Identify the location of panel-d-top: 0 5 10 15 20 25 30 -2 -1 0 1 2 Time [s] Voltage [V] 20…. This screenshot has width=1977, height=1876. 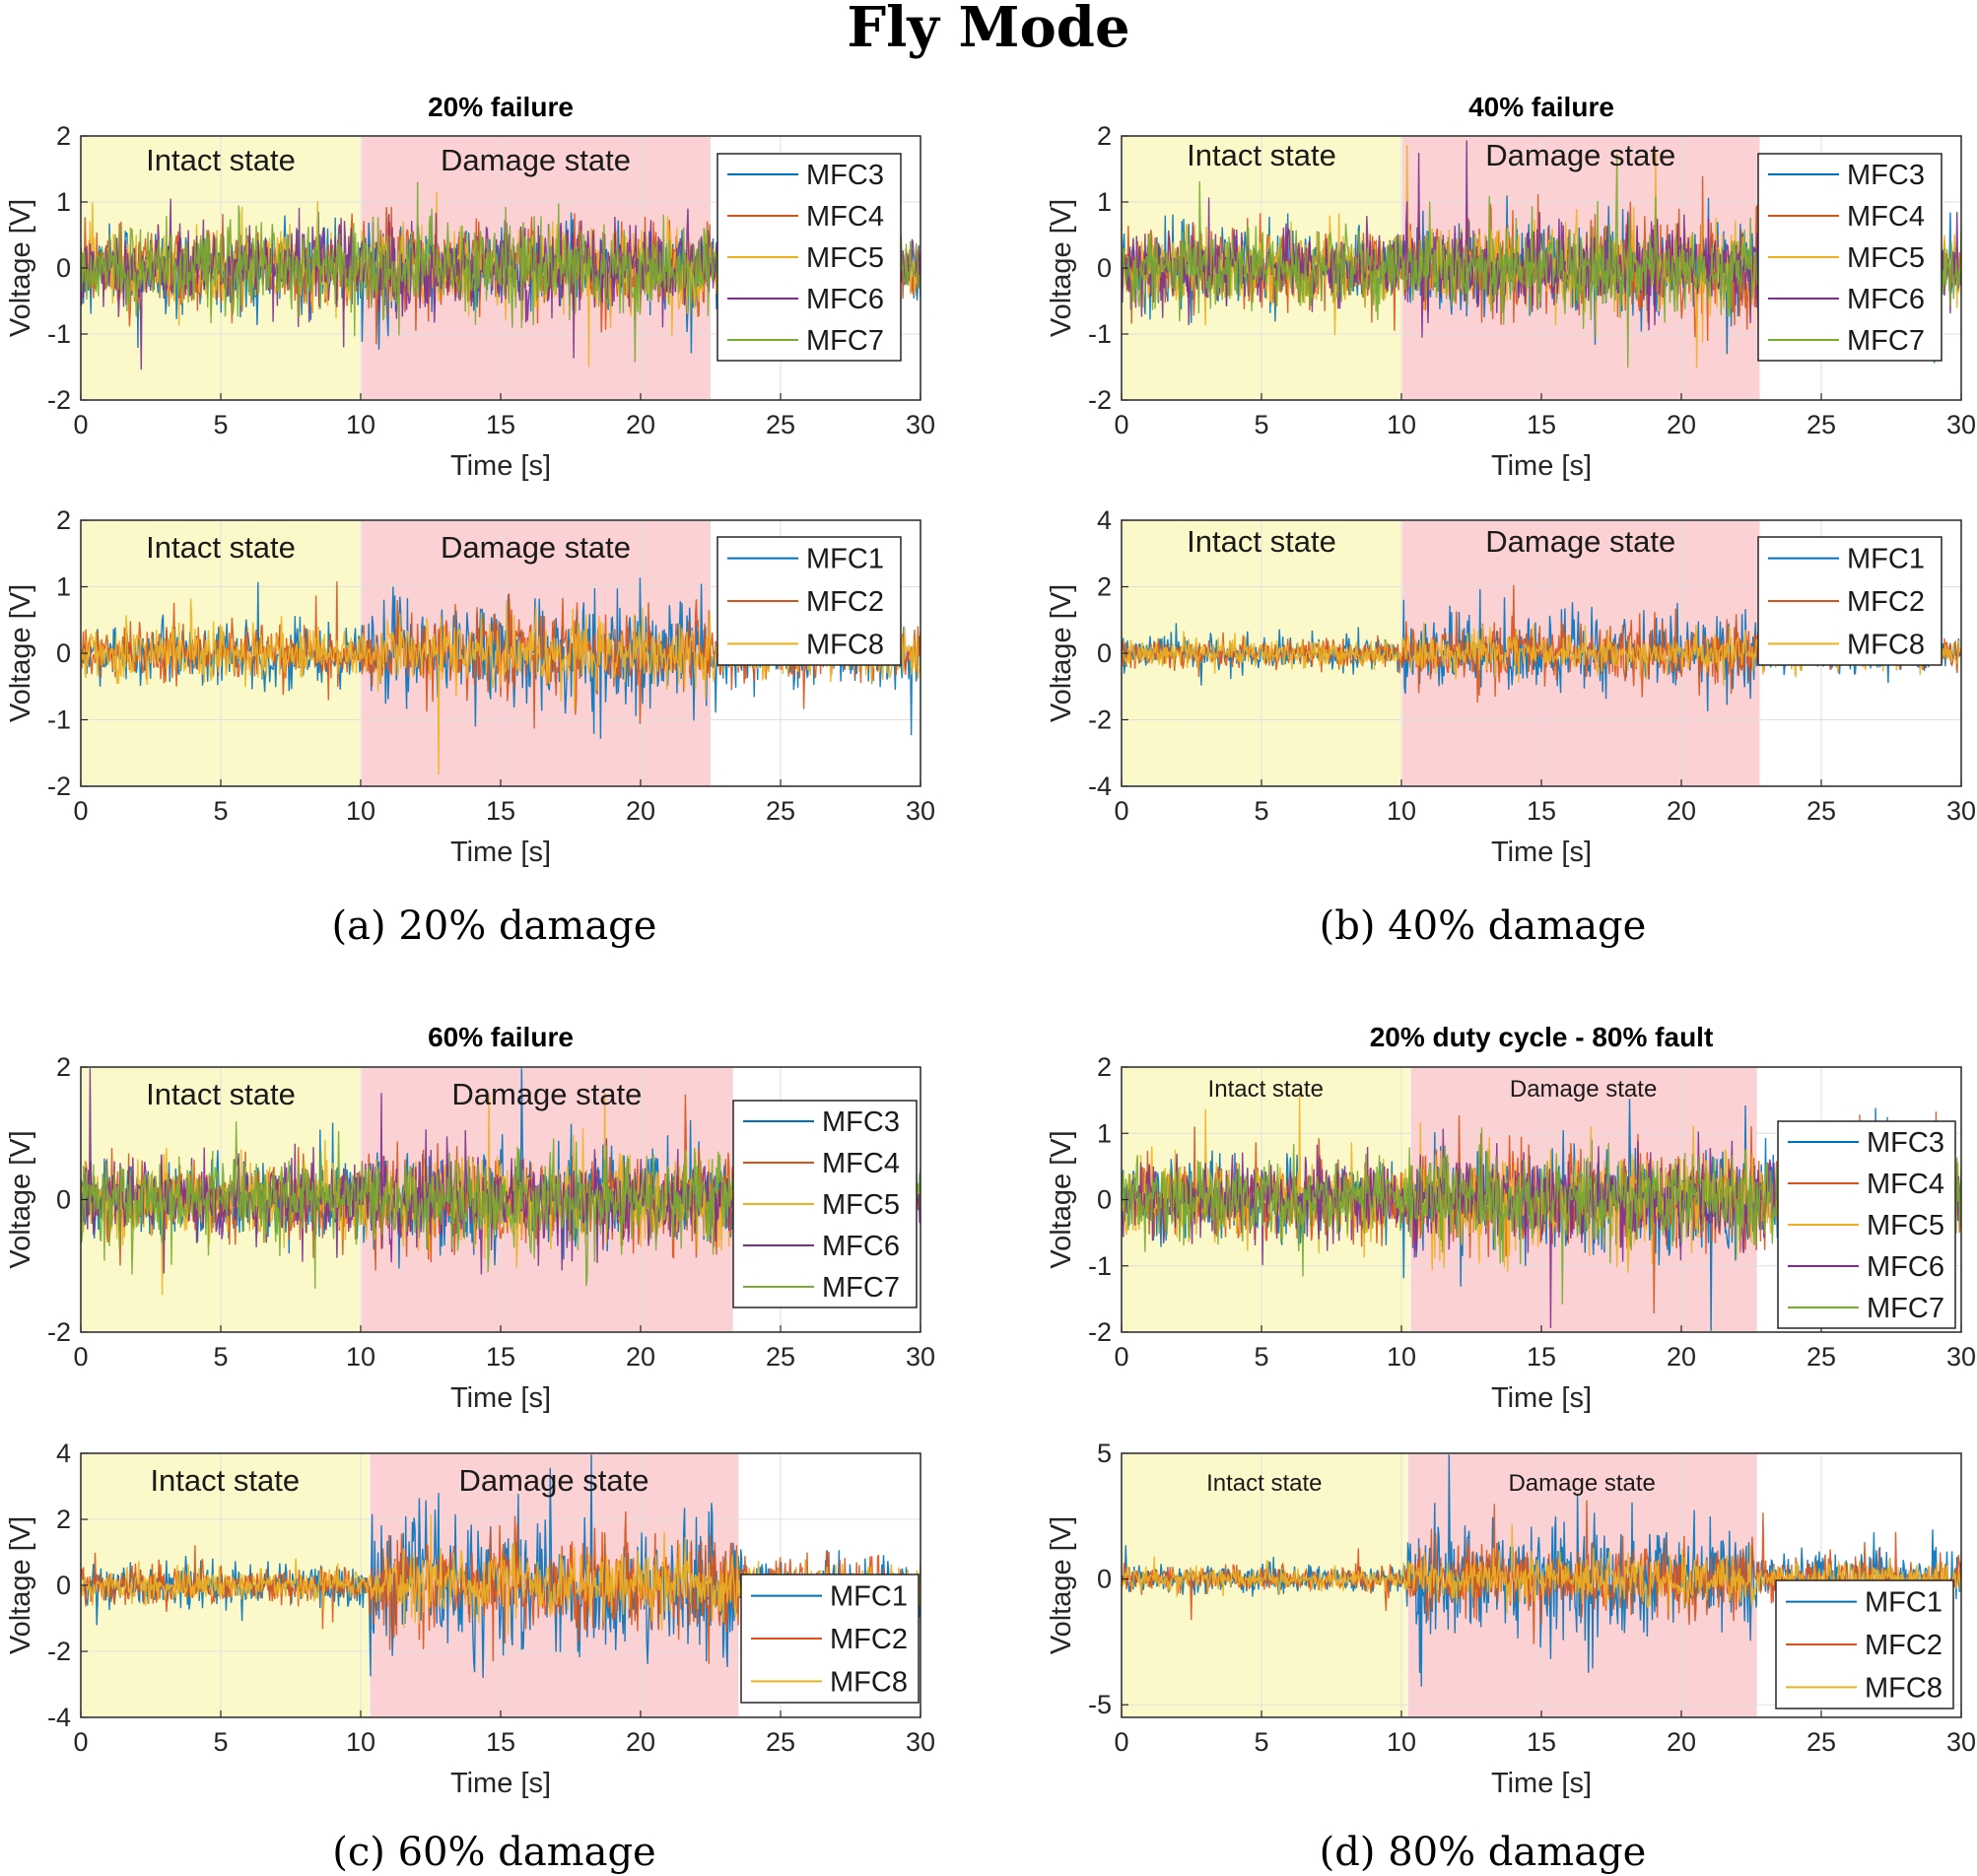
(1511, 1218).